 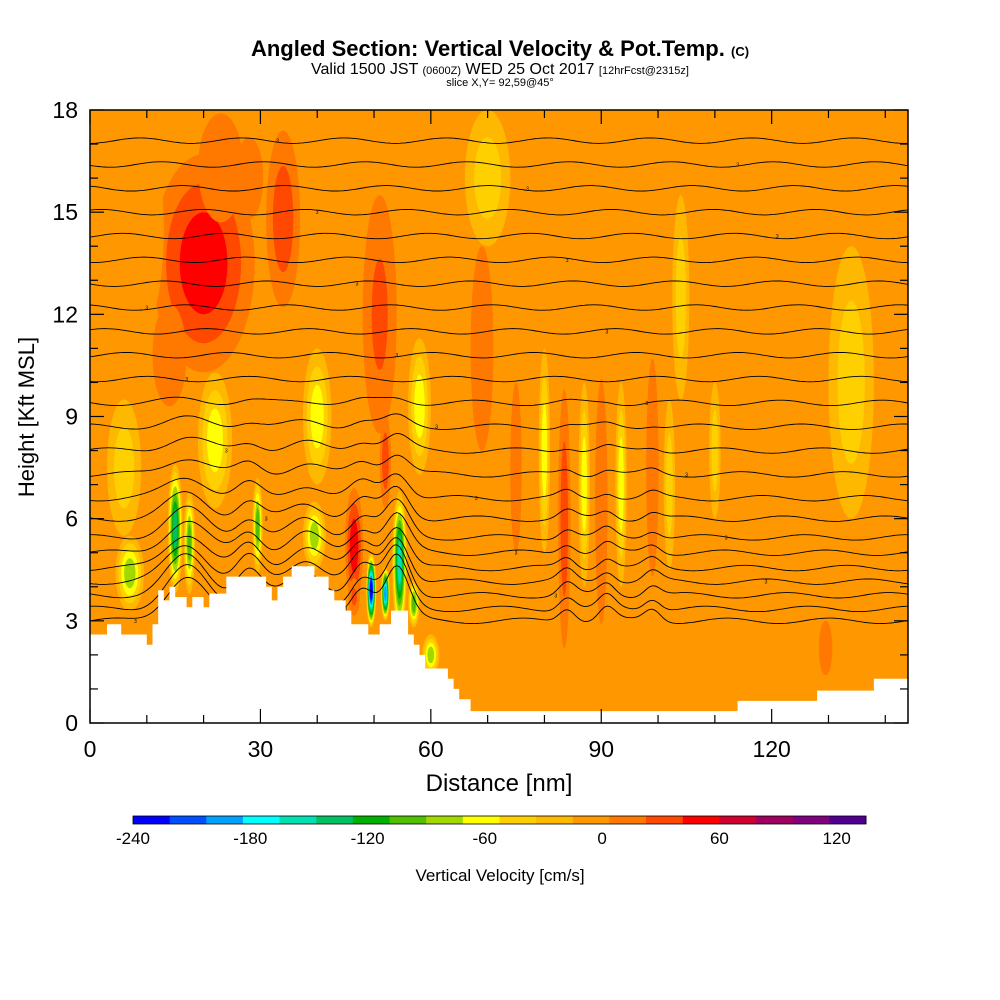 I want to click on chart-title-badge: (C), so click(x=740, y=51).